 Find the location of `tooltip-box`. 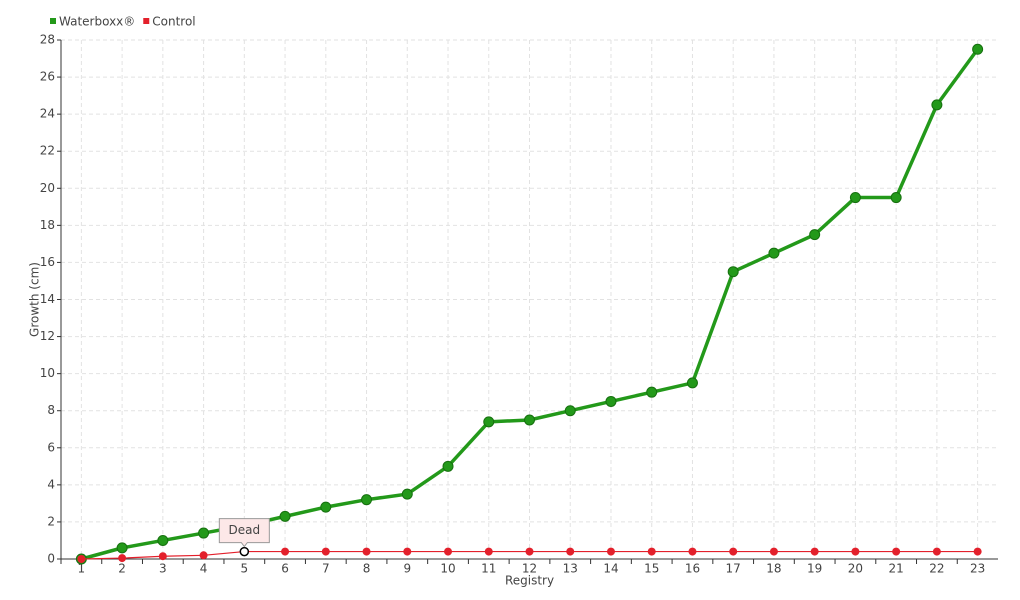

tooltip-box is located at coordinates (244, 533).